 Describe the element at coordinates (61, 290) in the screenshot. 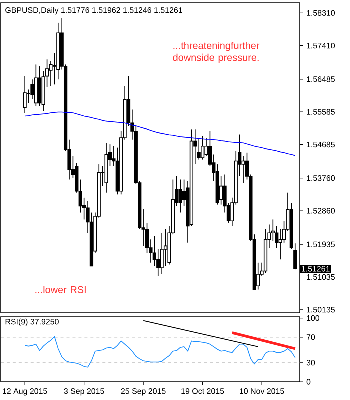

I see `annotation: ...lower RSI` at that location.